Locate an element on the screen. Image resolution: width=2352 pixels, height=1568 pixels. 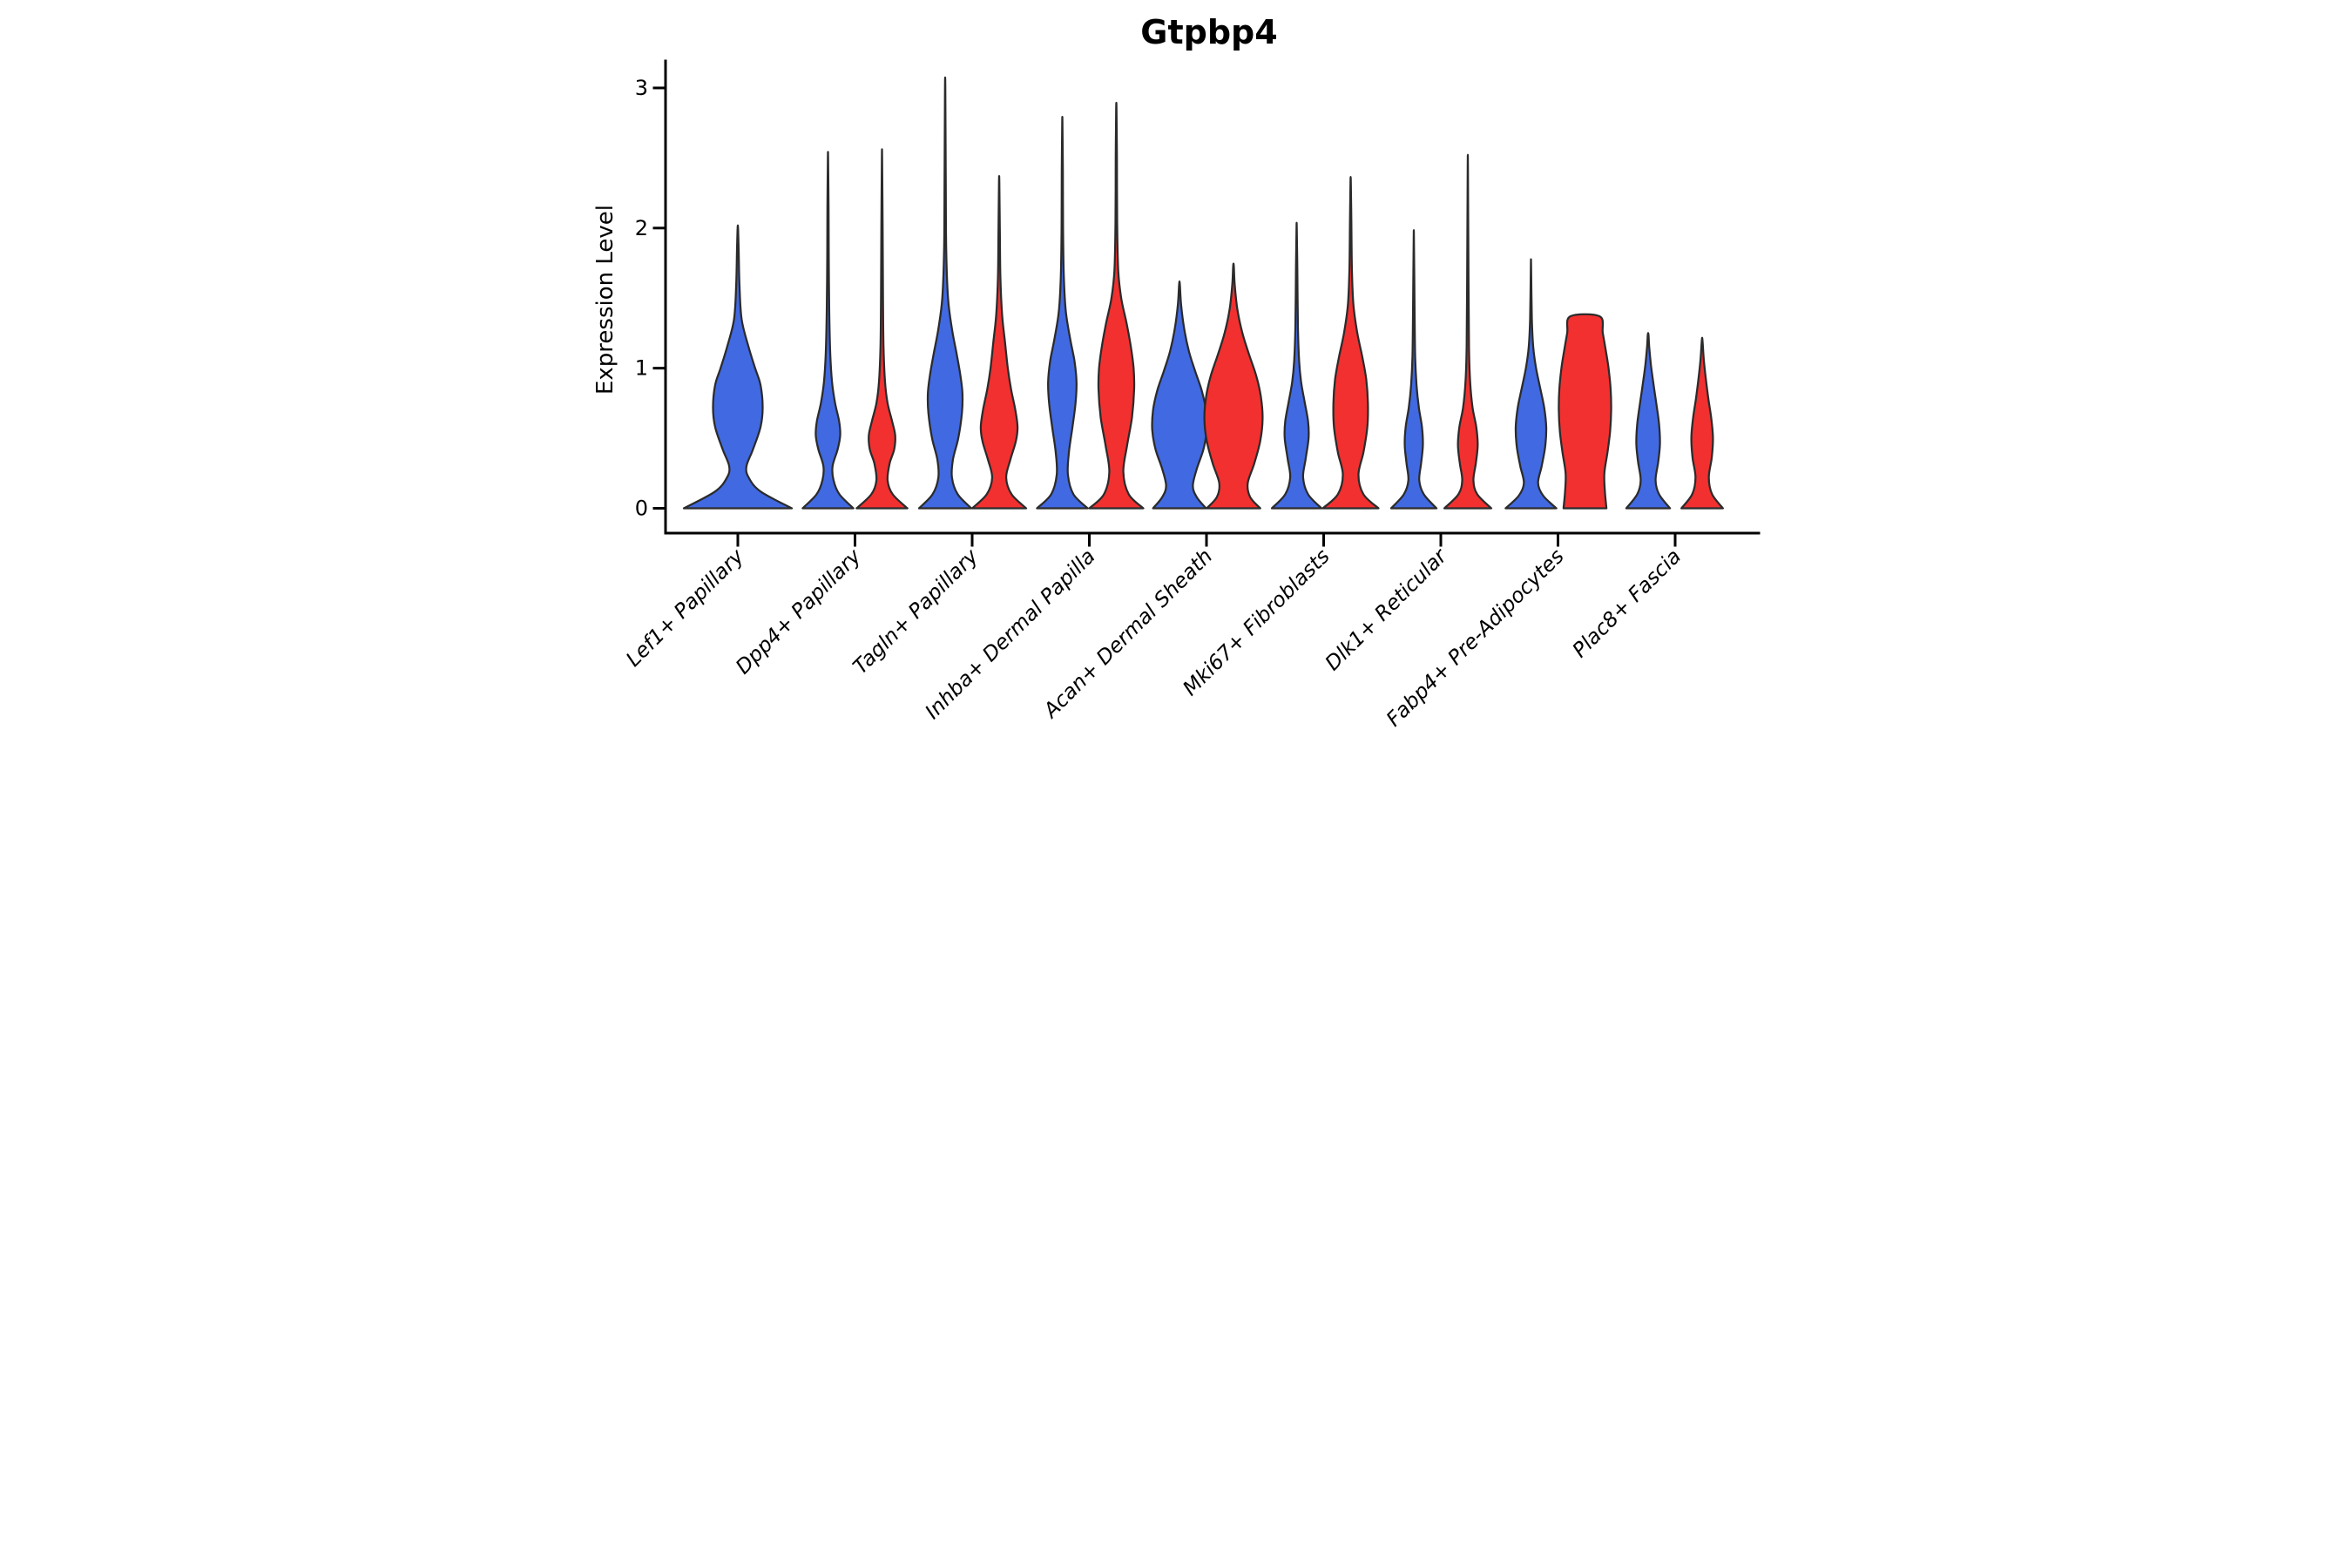
violin-plac8-fascia-red is located at coordinates (1702, 423).